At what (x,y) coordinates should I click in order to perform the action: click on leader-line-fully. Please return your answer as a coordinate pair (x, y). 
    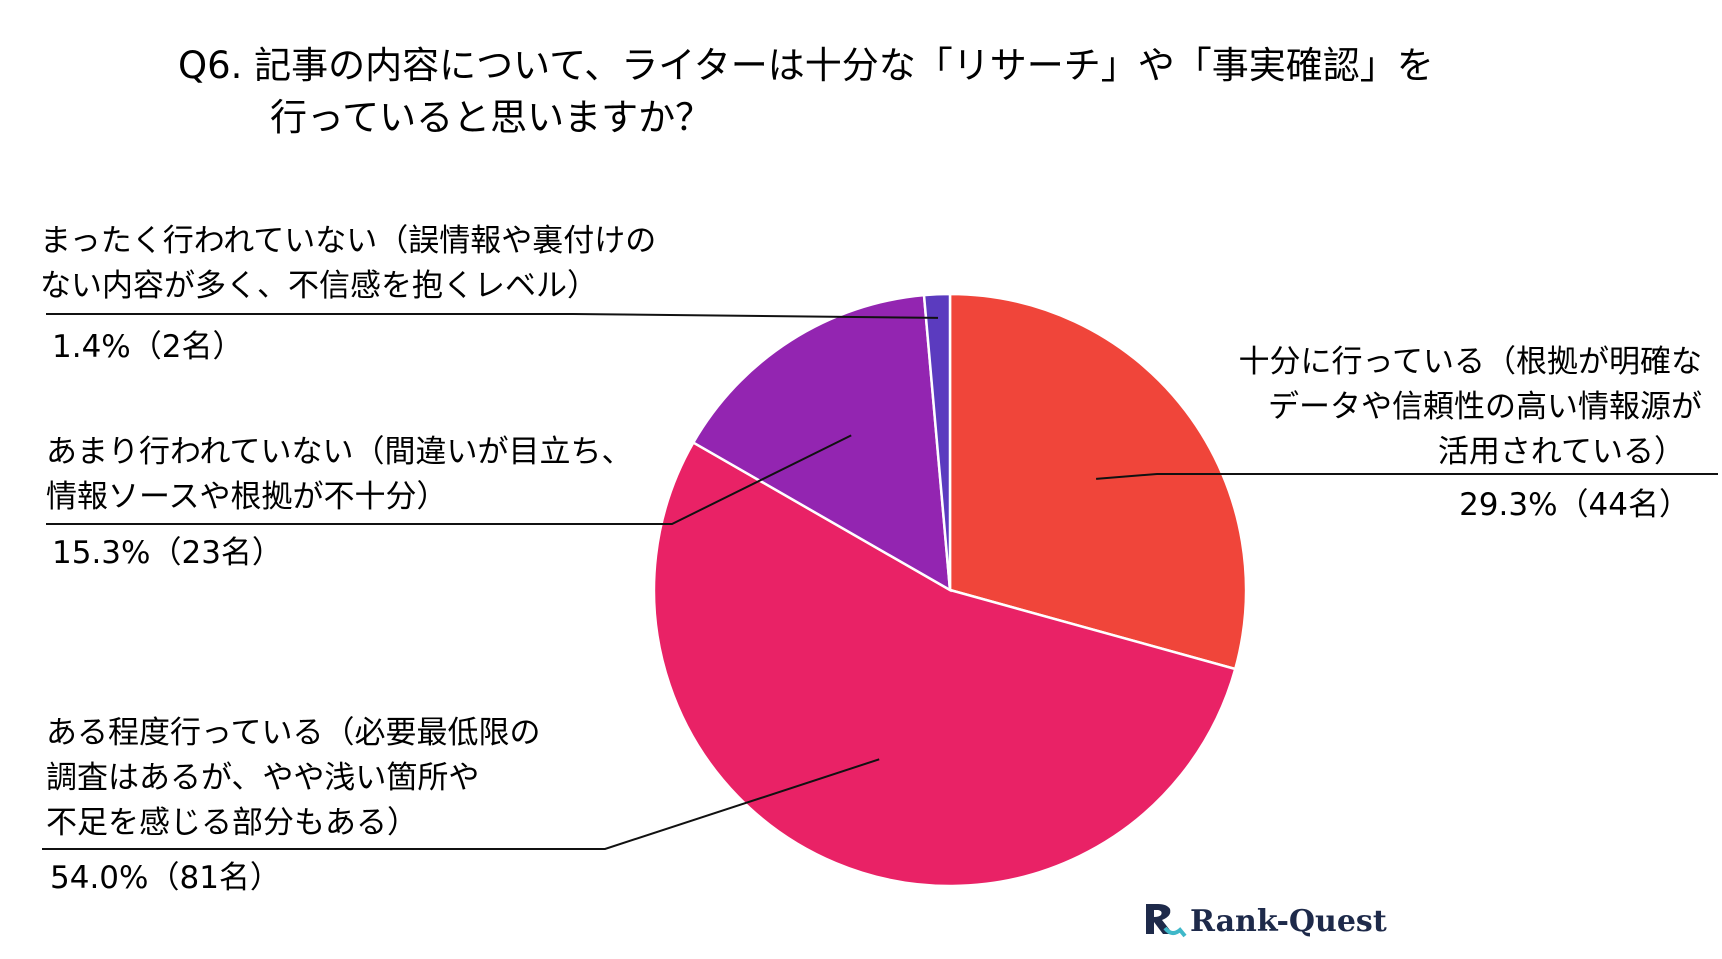
    Looking at the image, I should click on (1407, 476).